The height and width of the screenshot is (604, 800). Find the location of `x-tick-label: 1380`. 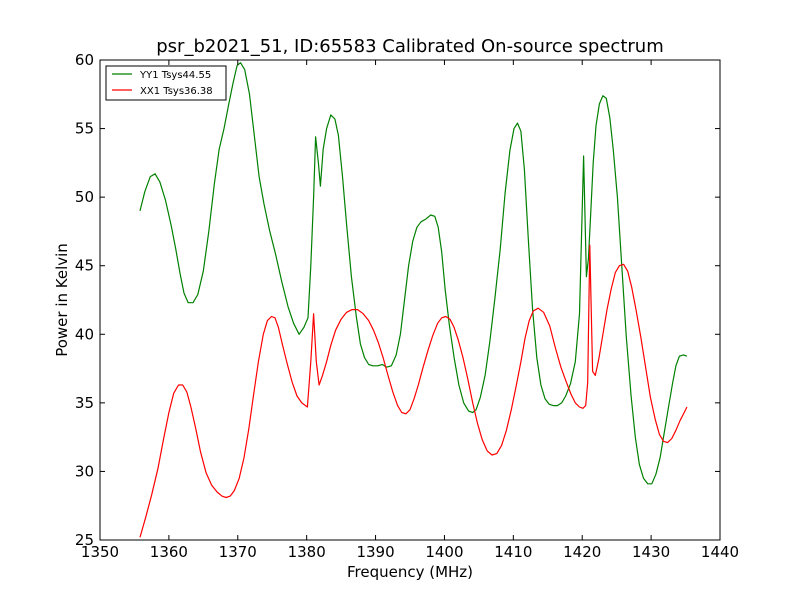

x-tick-label: 1380 is located at coordinates (307, 552).